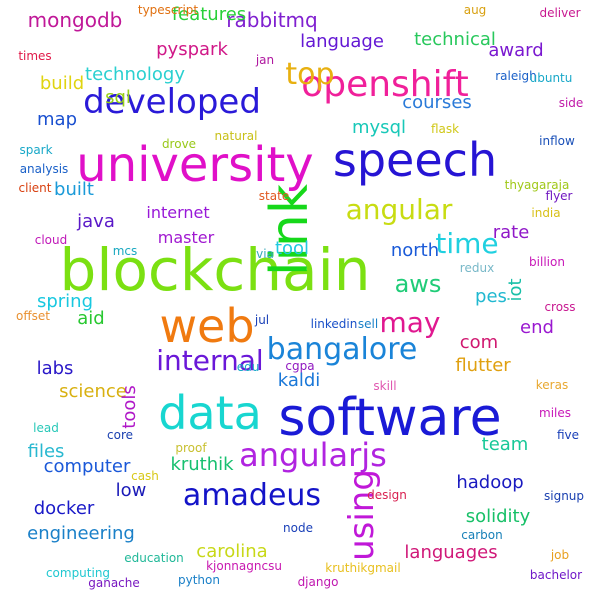 The height and width of the screenshot is (600, 600). I want to click on word-india: india, so click(546, 213).